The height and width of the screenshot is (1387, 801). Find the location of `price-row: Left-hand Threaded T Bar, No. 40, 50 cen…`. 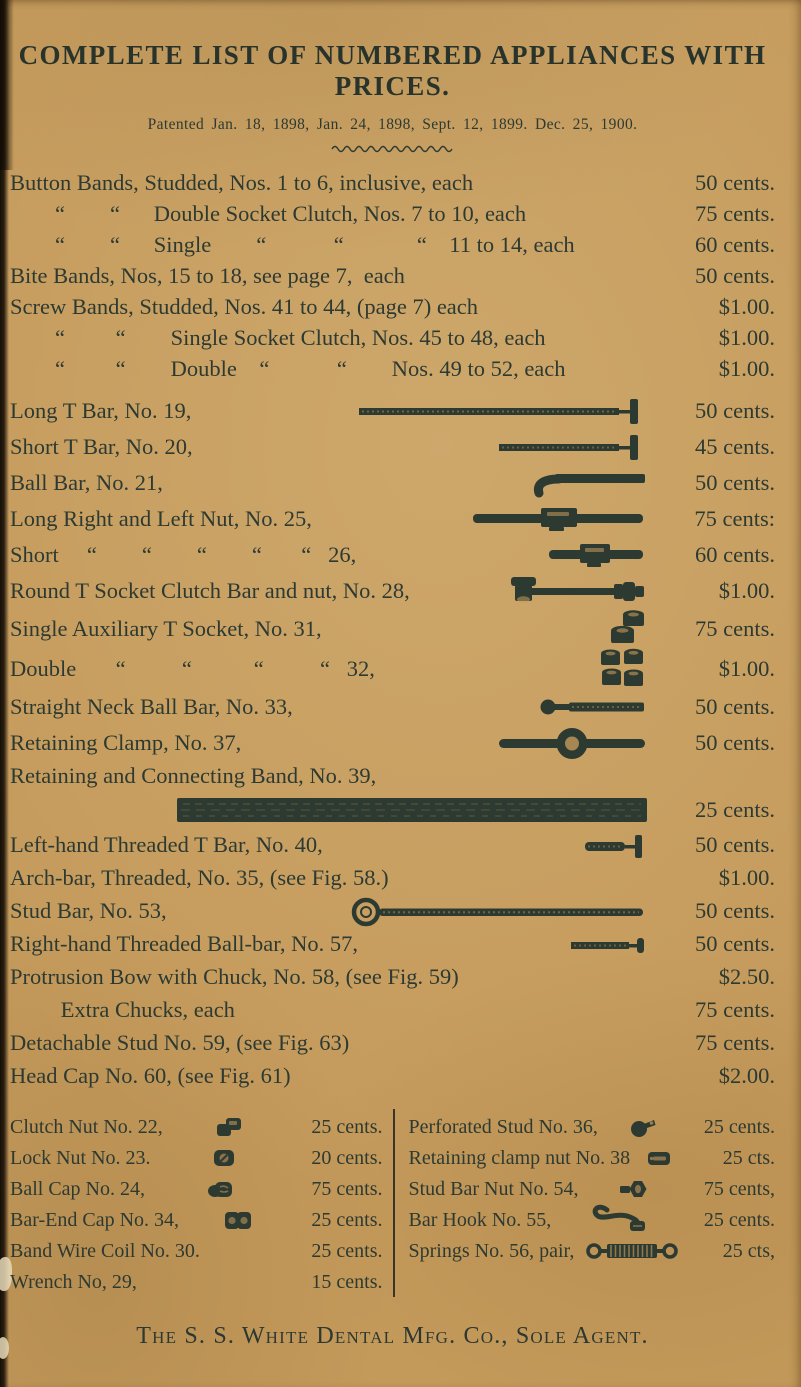

price-row: Left-hand Threaded T Bar, No. 40, 50 cen… is located at coordinates (392, 845).